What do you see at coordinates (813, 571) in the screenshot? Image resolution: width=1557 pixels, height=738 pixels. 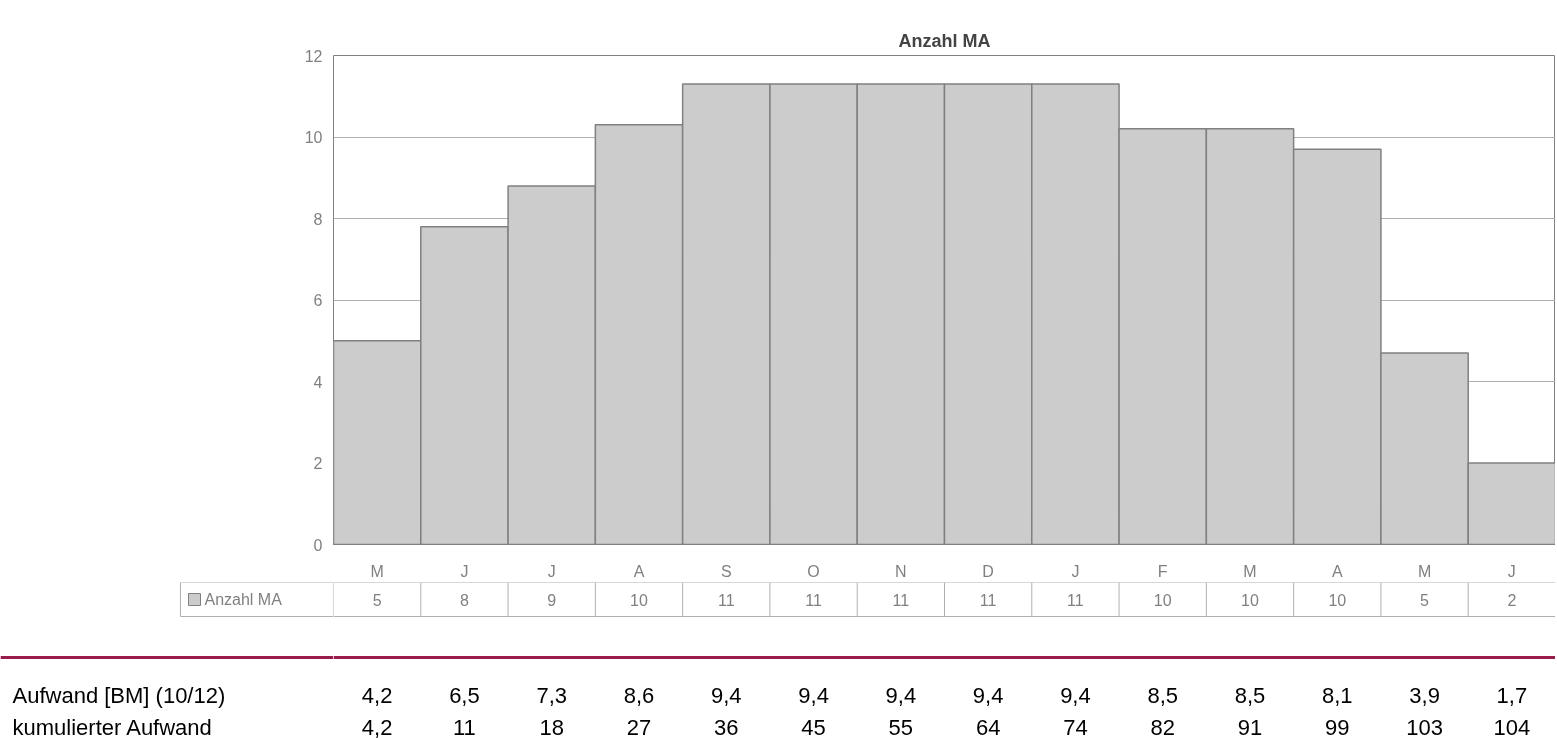 I see `x-tick-label: O` at bounding box center [813, 571].